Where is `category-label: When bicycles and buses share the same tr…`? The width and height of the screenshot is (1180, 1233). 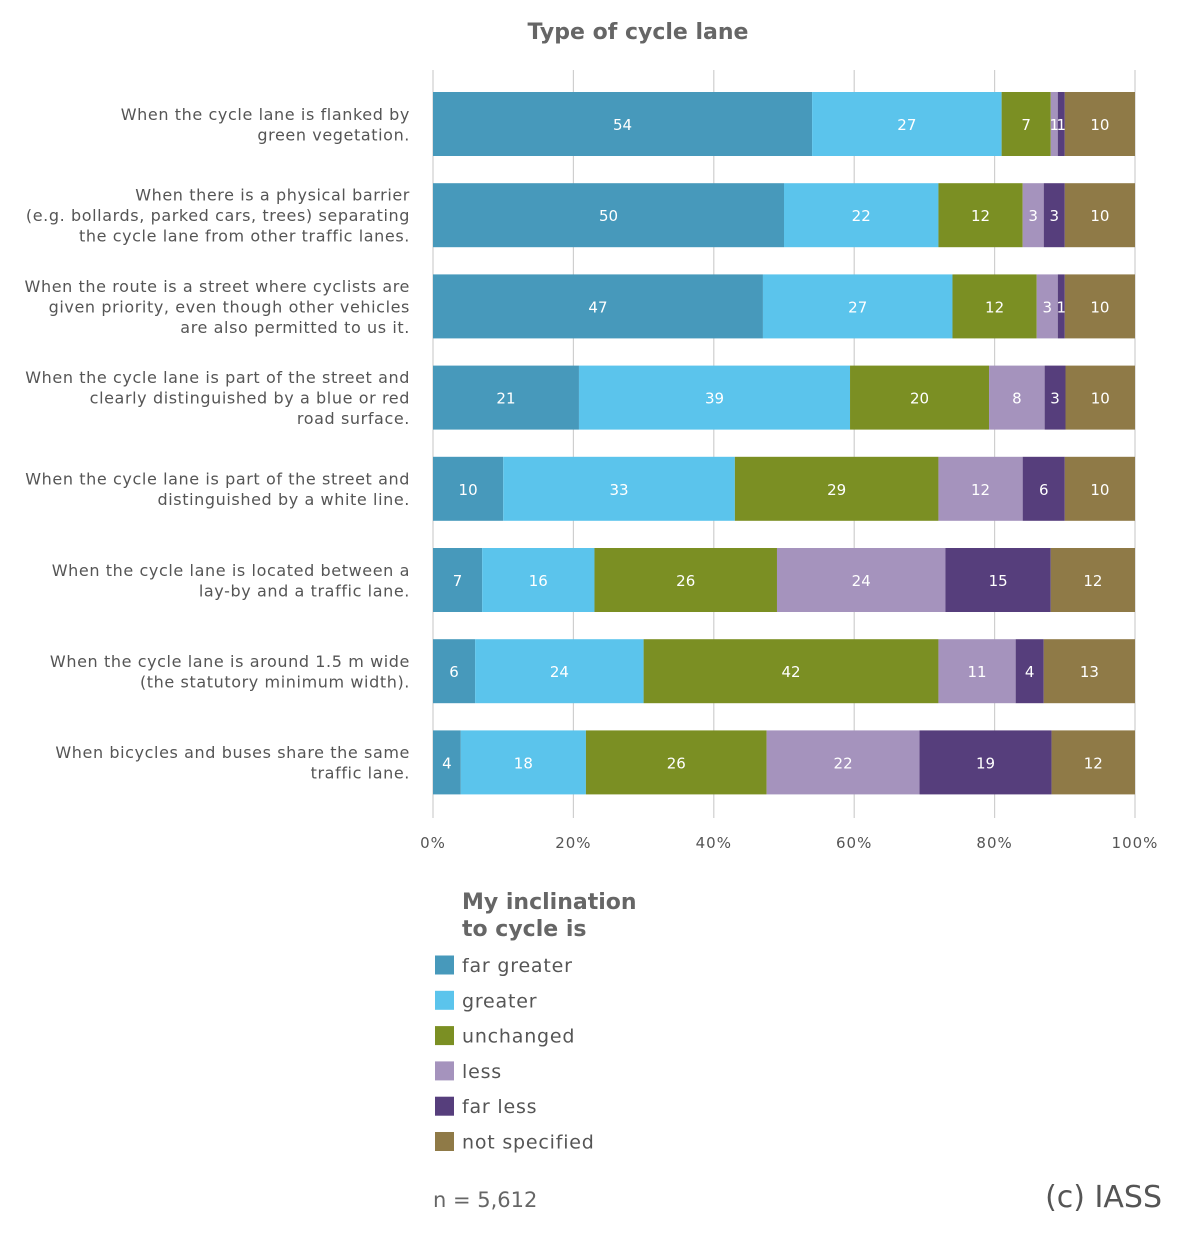 category-label: When bicycles and buses share the same tr… is located at coordinates (232, 763).